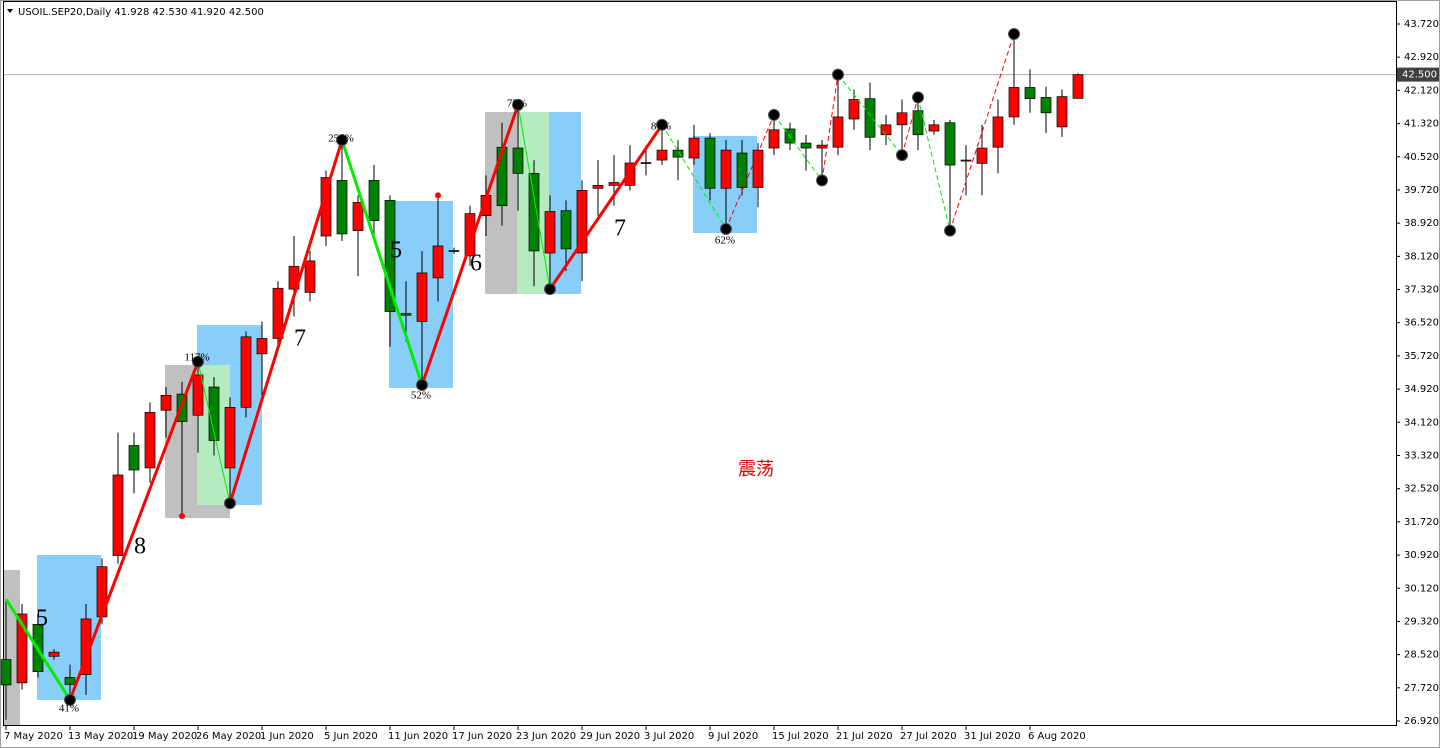 Image resolution: width=1440 pixels, height=748 pixels. What do you see at coordinates (620, 229) in the screenshot?
I see `annotation: 7` at bounding box center [620, 229].